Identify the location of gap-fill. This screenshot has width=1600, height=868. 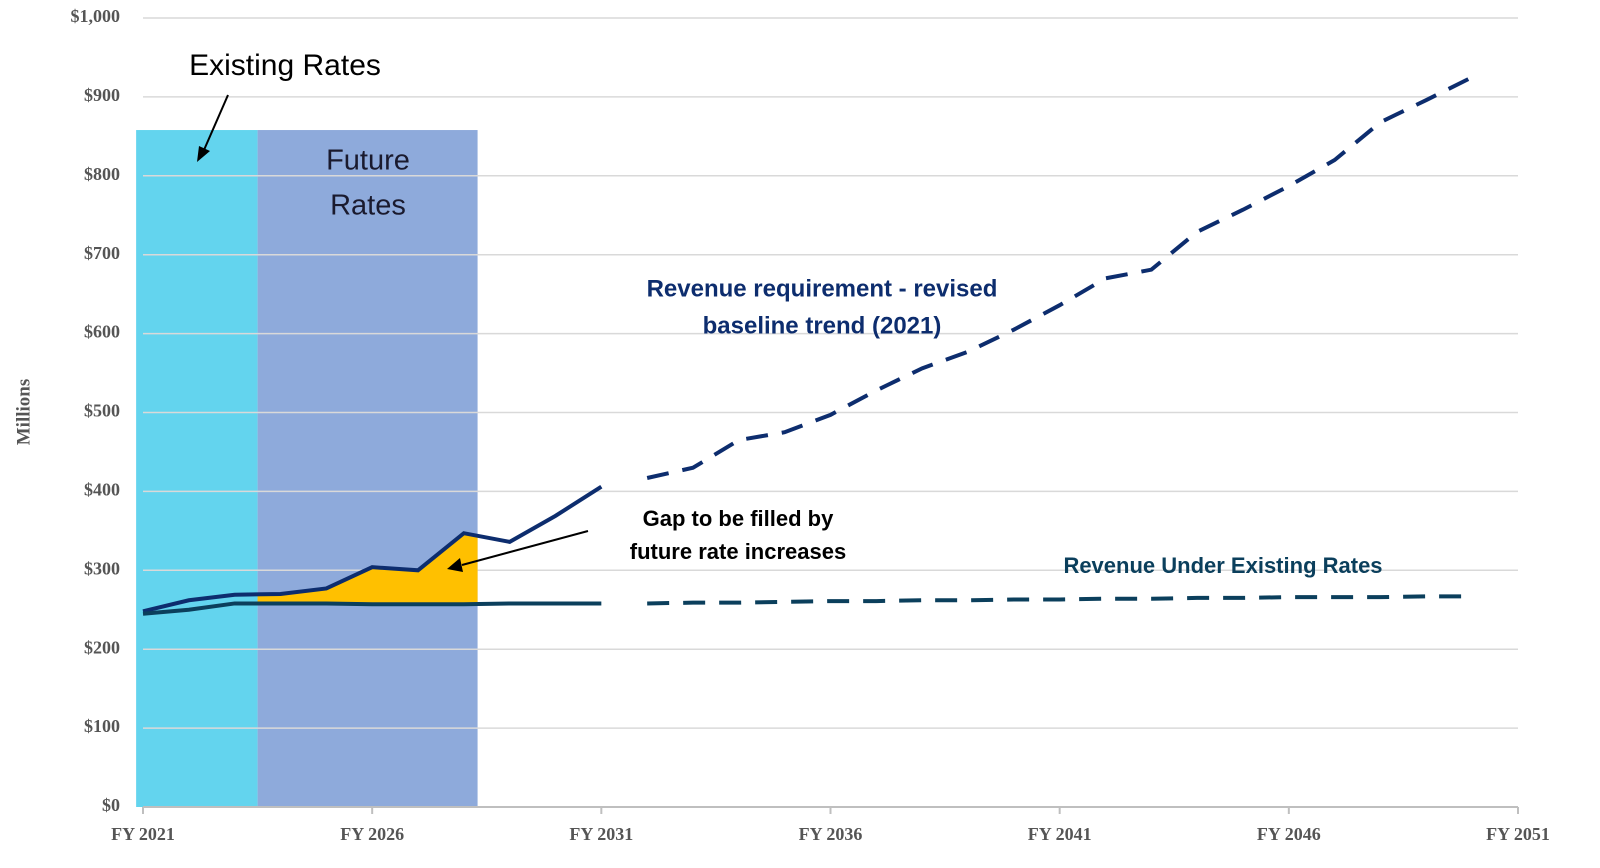
(367, 569).